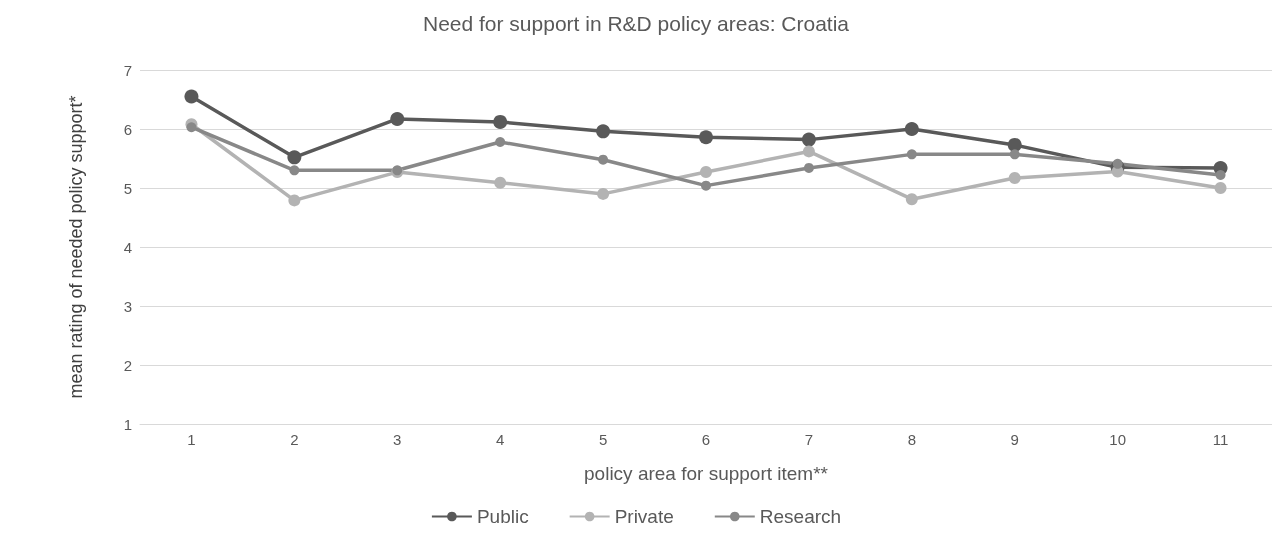  I want to click on x-tick-label: 11, so click(1220, 439).